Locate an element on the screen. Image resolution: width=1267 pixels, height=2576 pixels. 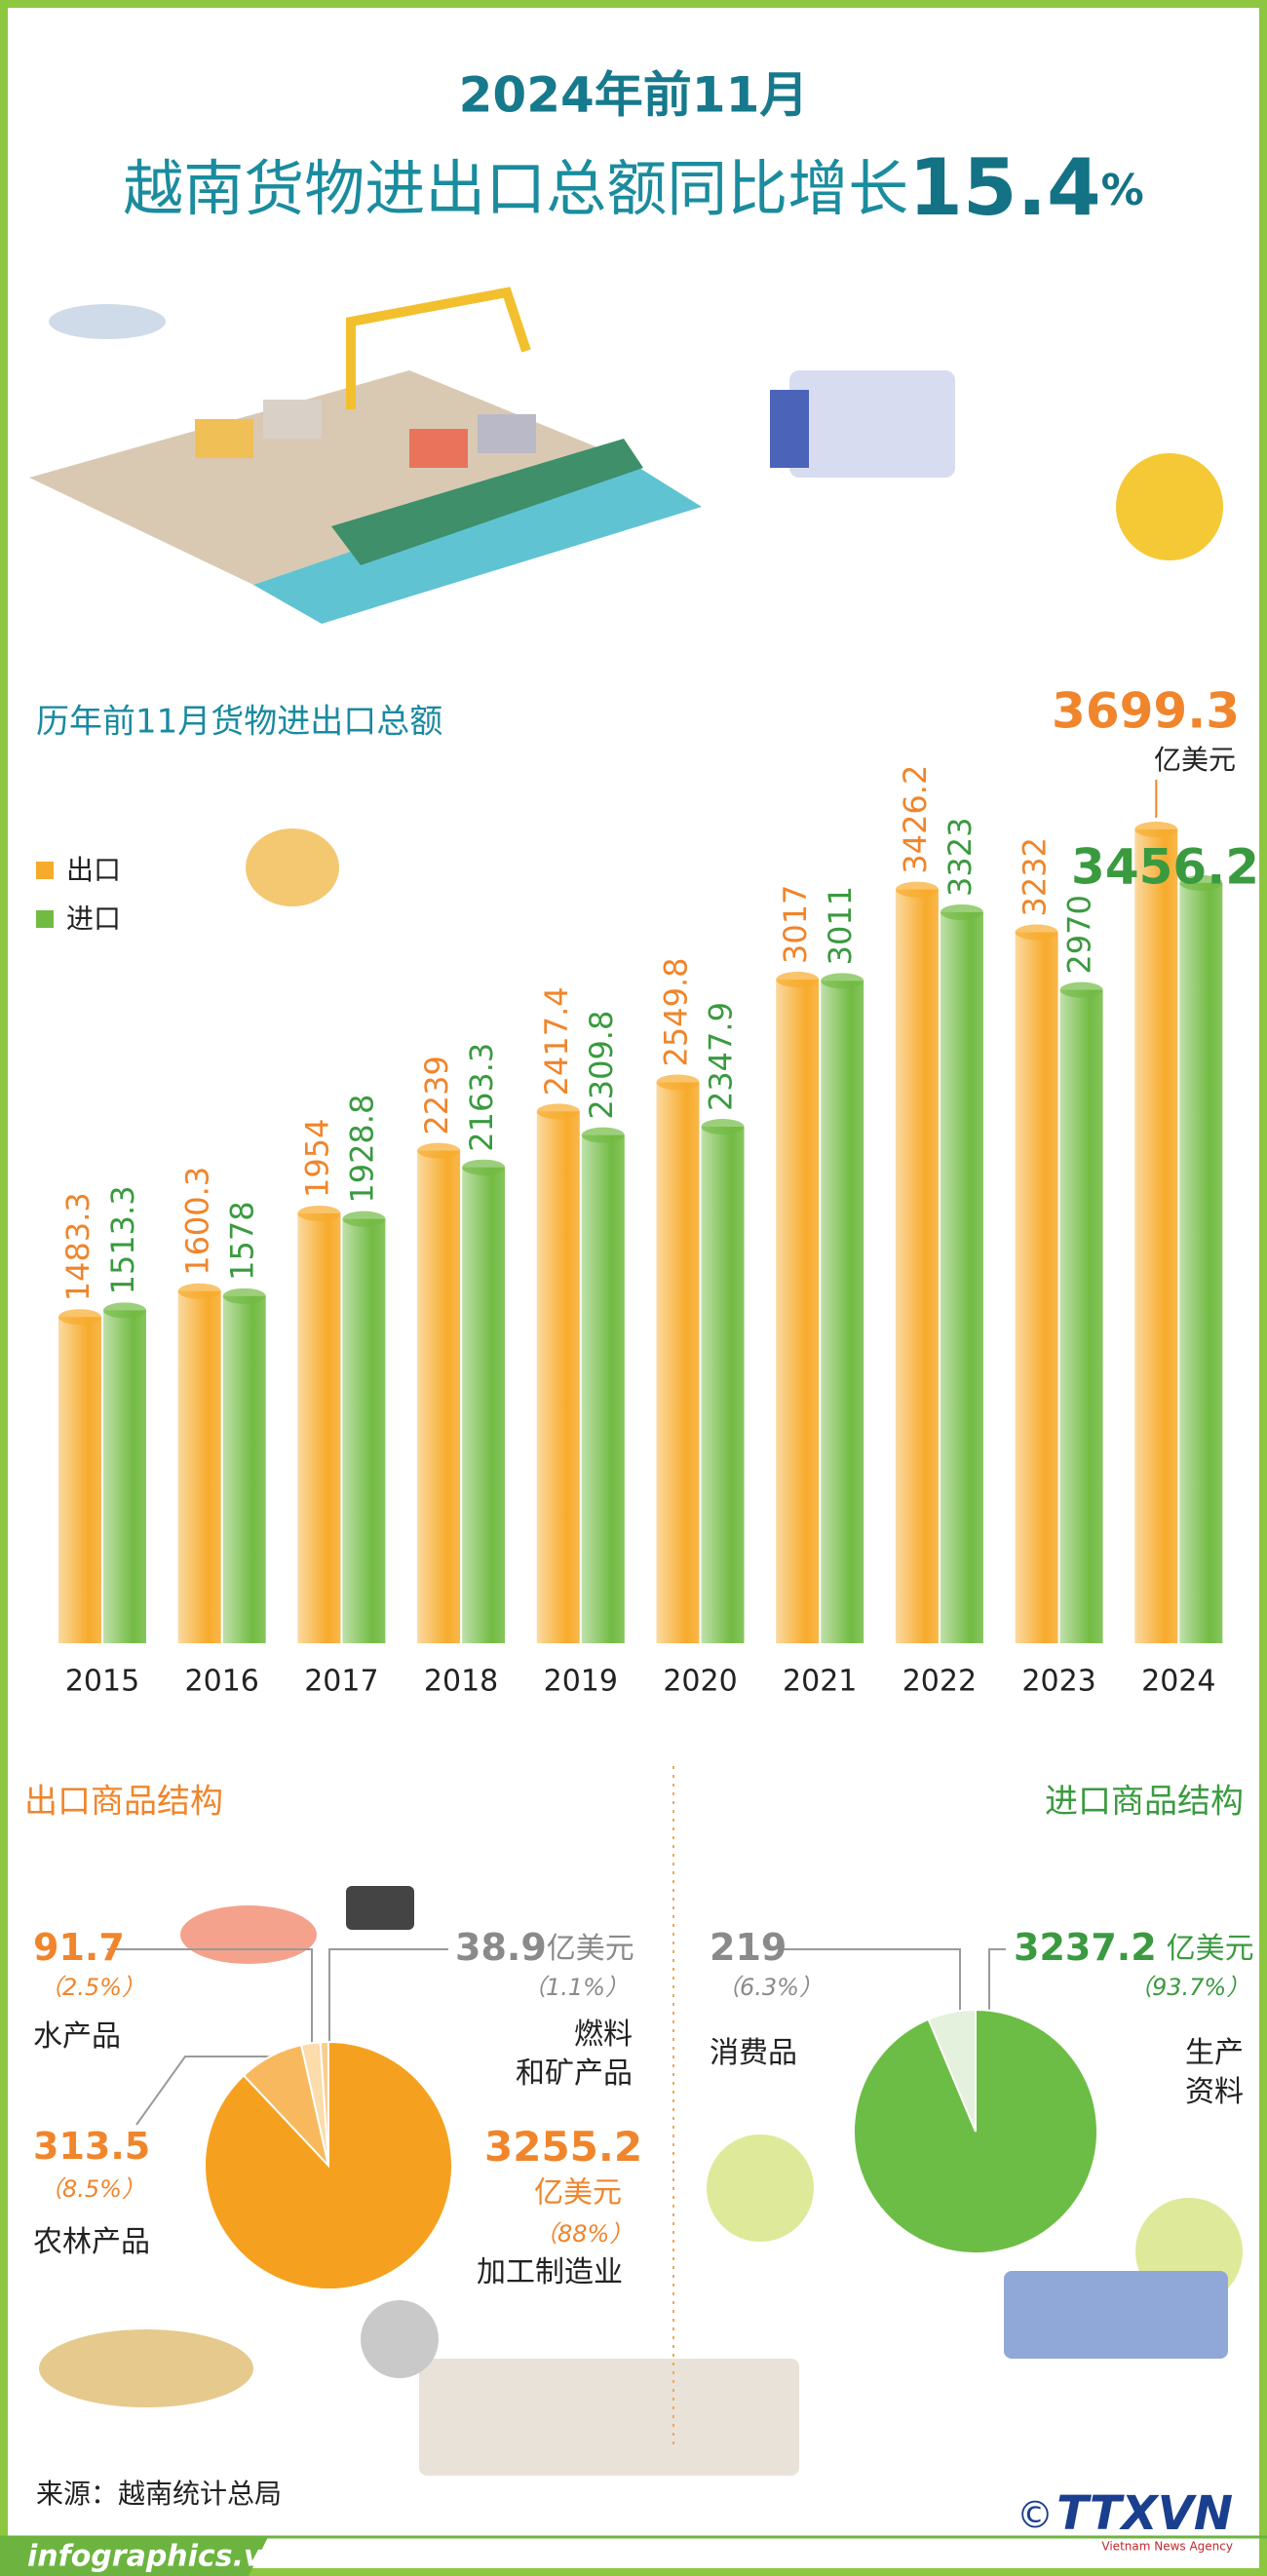
coal-icon is located at coordinates (380, 1908).